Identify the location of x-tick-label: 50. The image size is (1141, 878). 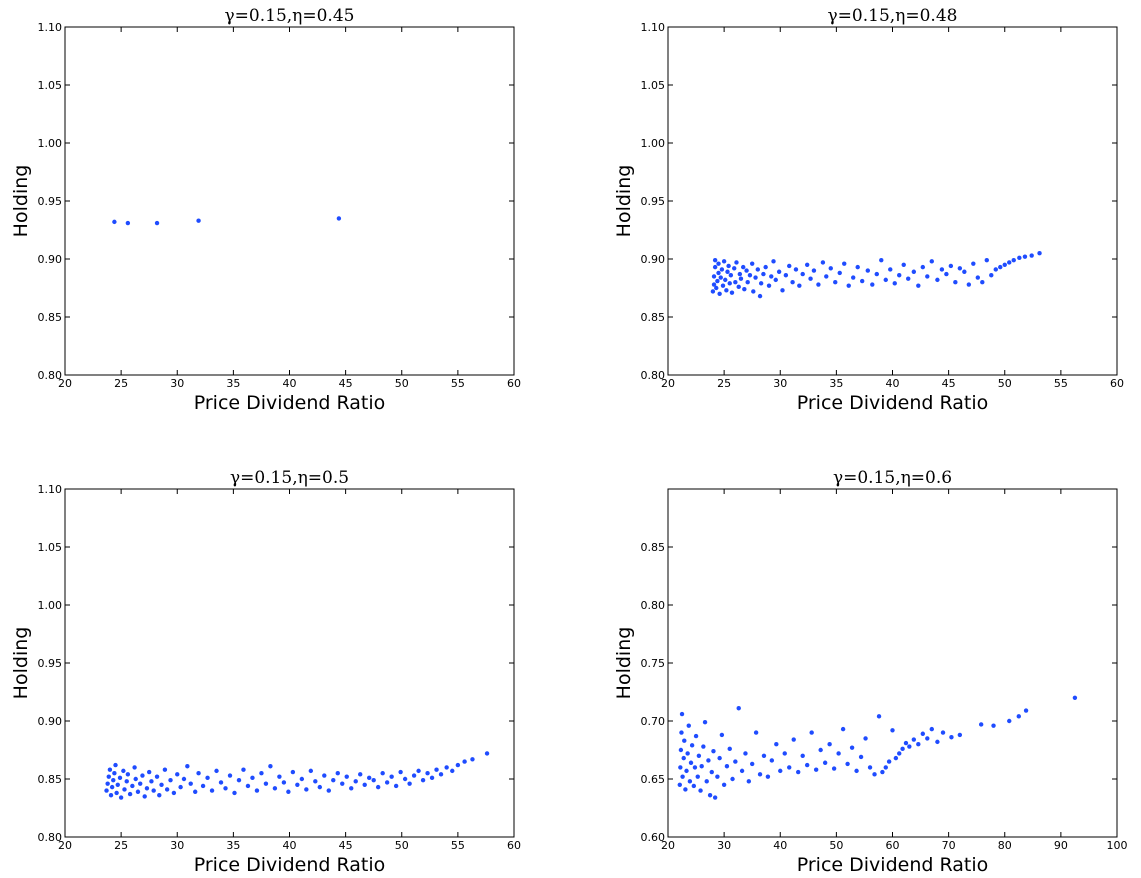
(1005, 383).